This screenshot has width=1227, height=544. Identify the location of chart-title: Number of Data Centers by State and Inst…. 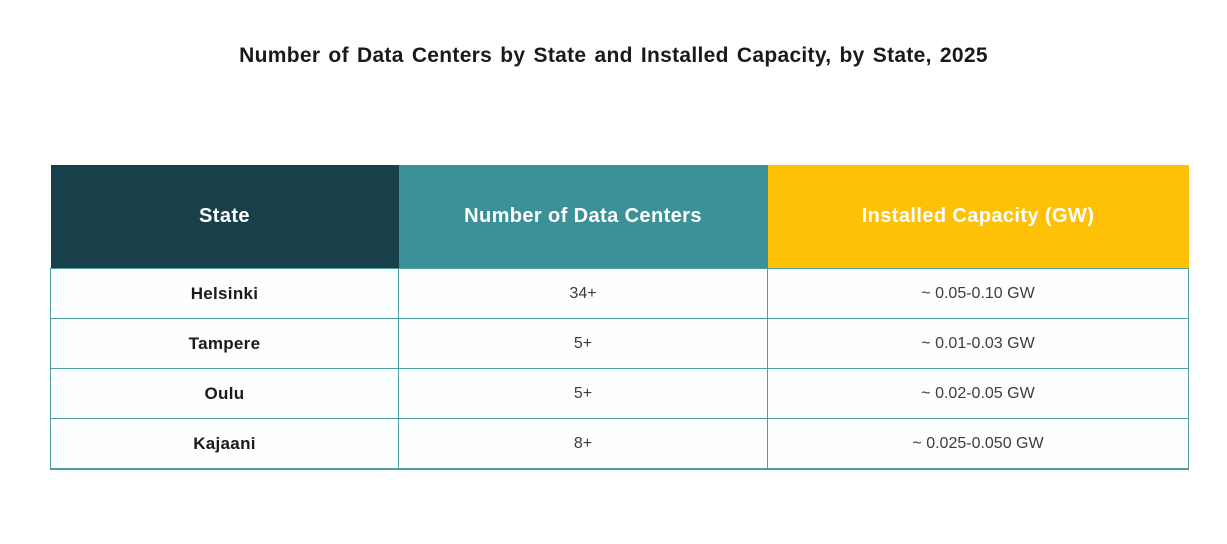
(613, 55).